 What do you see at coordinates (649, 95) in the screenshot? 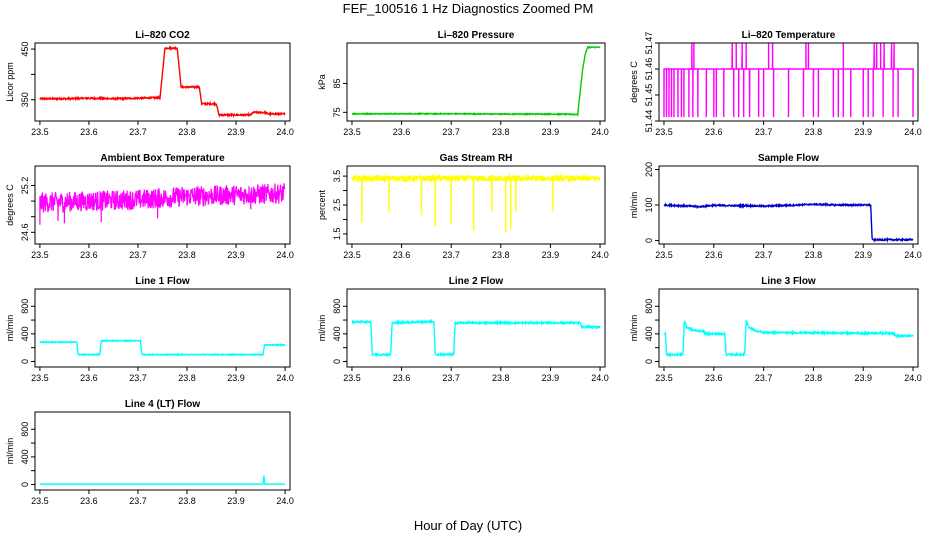
I see `y-tick-label: 51.45` at bounding box center [649, 95].